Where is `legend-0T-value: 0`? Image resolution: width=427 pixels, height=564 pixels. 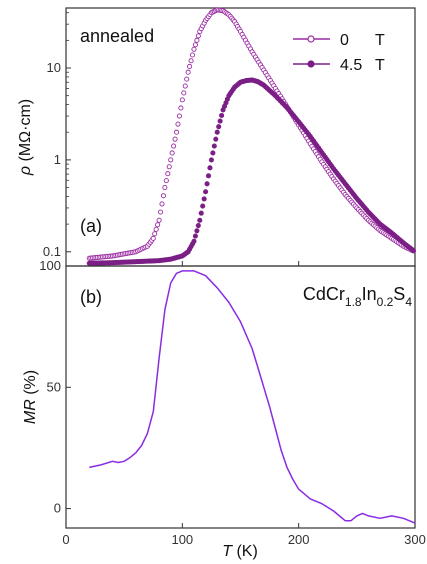 legend-0T-value: 0 is located at coordinates (344, 40).